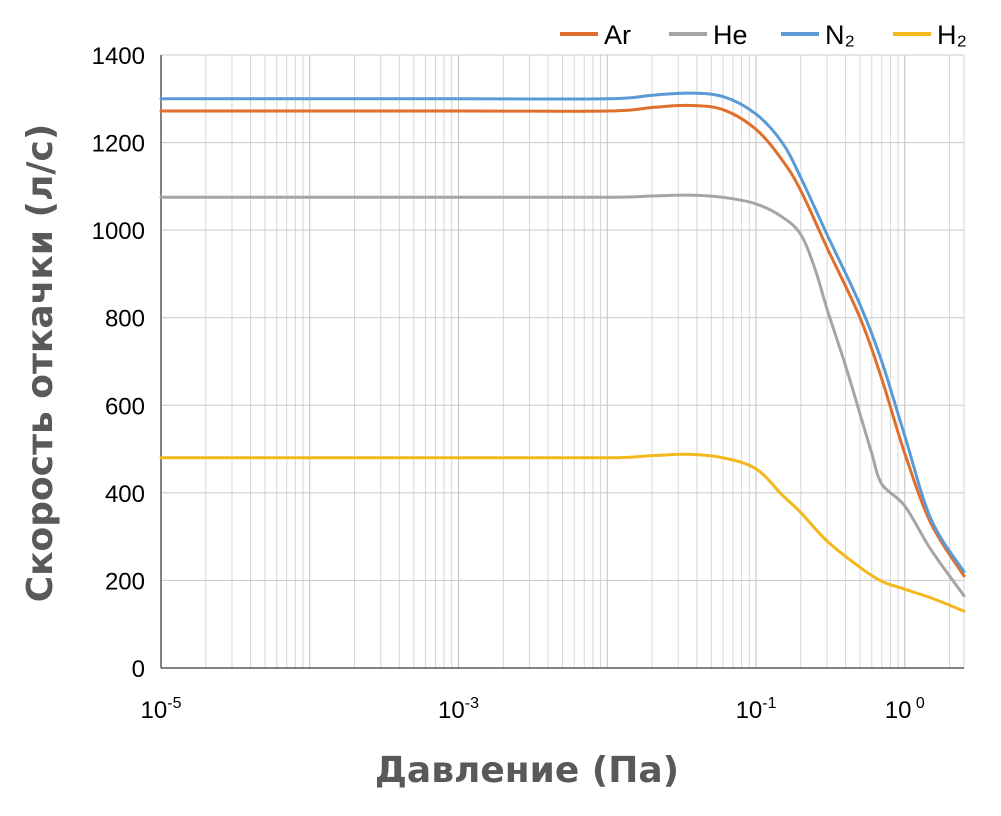  What do you see at coordinates (118, 363) in the screenshot?
I see `y-tick-labels: 0 200 400 600 800 1000 1200 1400` at bounding box center [118, 363].